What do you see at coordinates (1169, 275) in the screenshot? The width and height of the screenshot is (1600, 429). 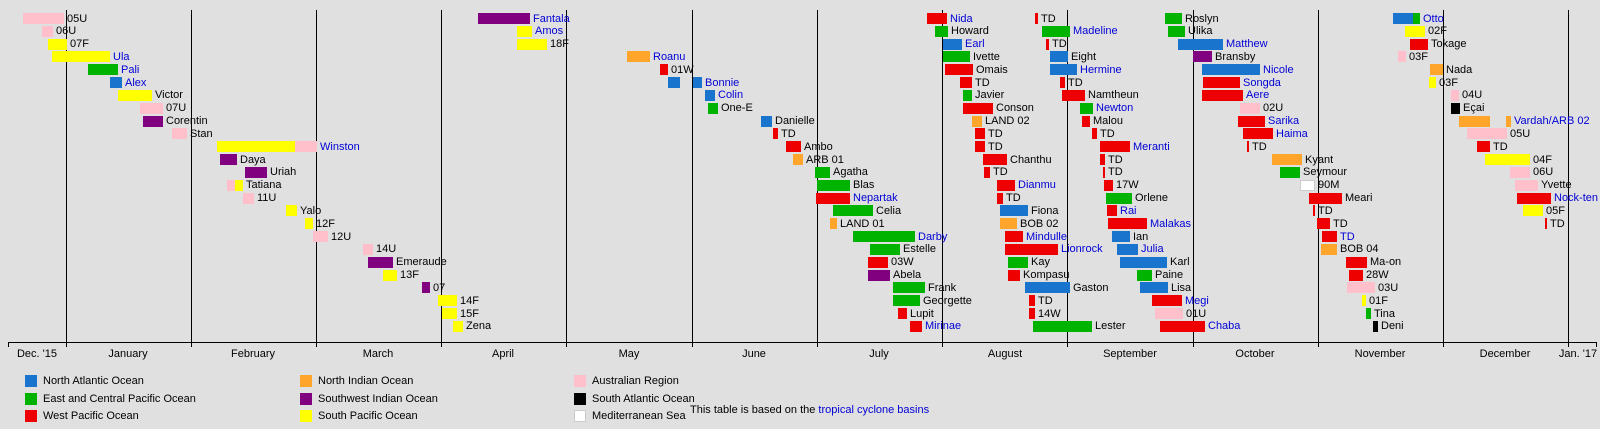 I see `storm-label: Paine` at bounding box center [1169, 275].